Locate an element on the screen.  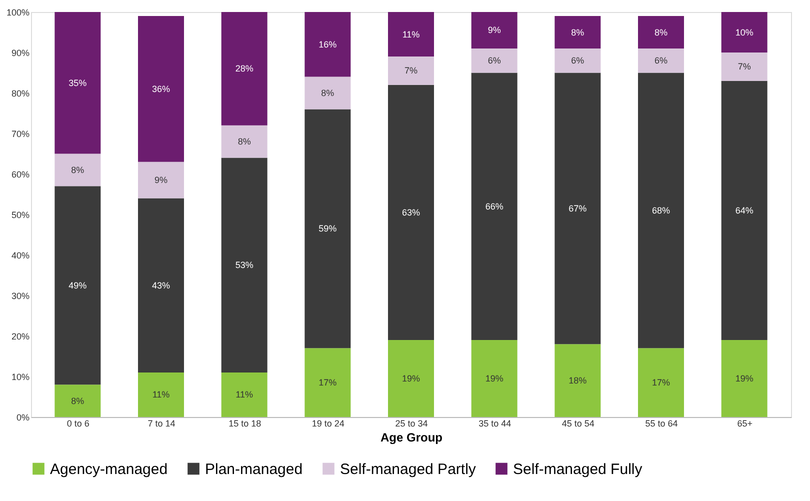
y-tick-label: 100% is located at coordinates (18, 13).